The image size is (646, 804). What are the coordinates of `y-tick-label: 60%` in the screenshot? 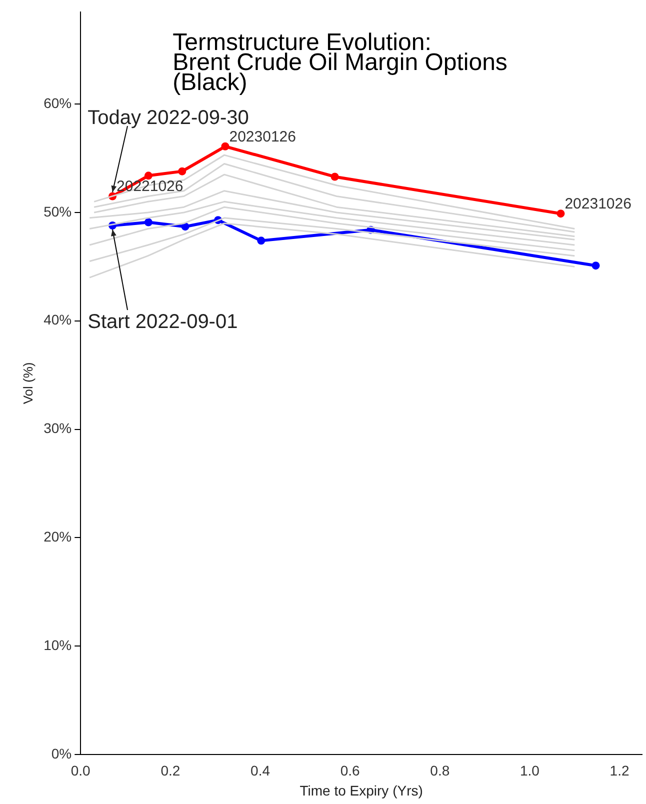 It's located at (58, 102).